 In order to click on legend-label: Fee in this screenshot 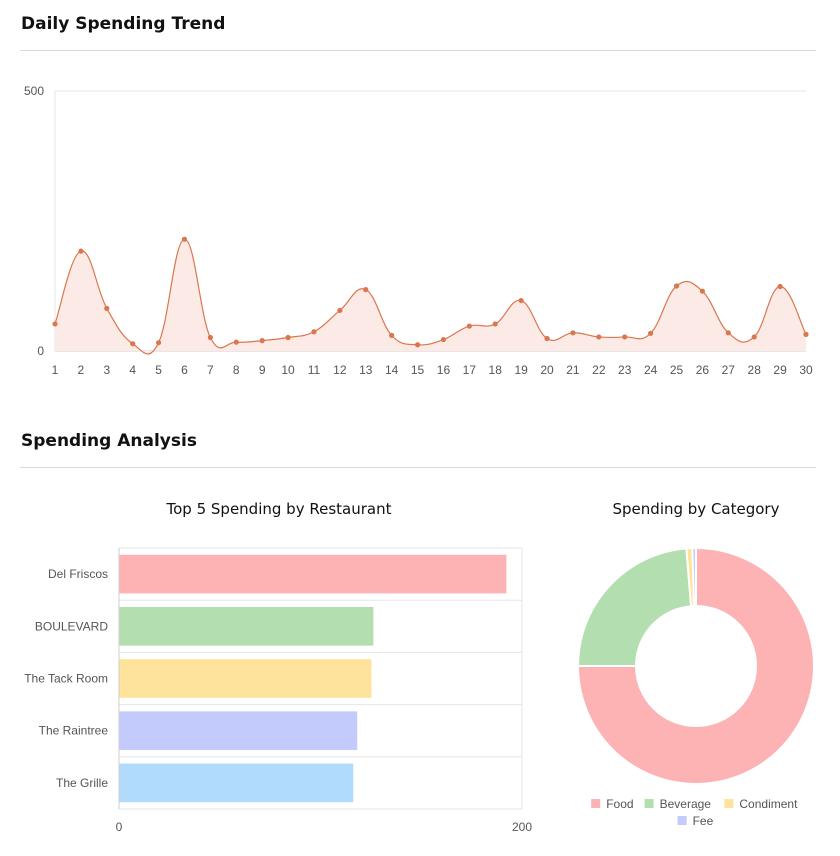, I will do `click(703, 821)`.